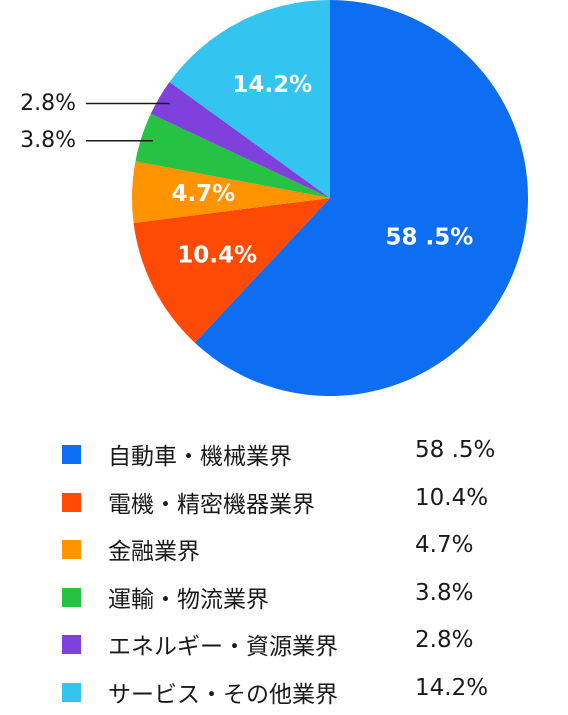 The height and width of the screenshot is (715, 568). Describe the element at coordinates (455, 450) in the screenshot. I see `legend-value: 58 .5%` at that location.